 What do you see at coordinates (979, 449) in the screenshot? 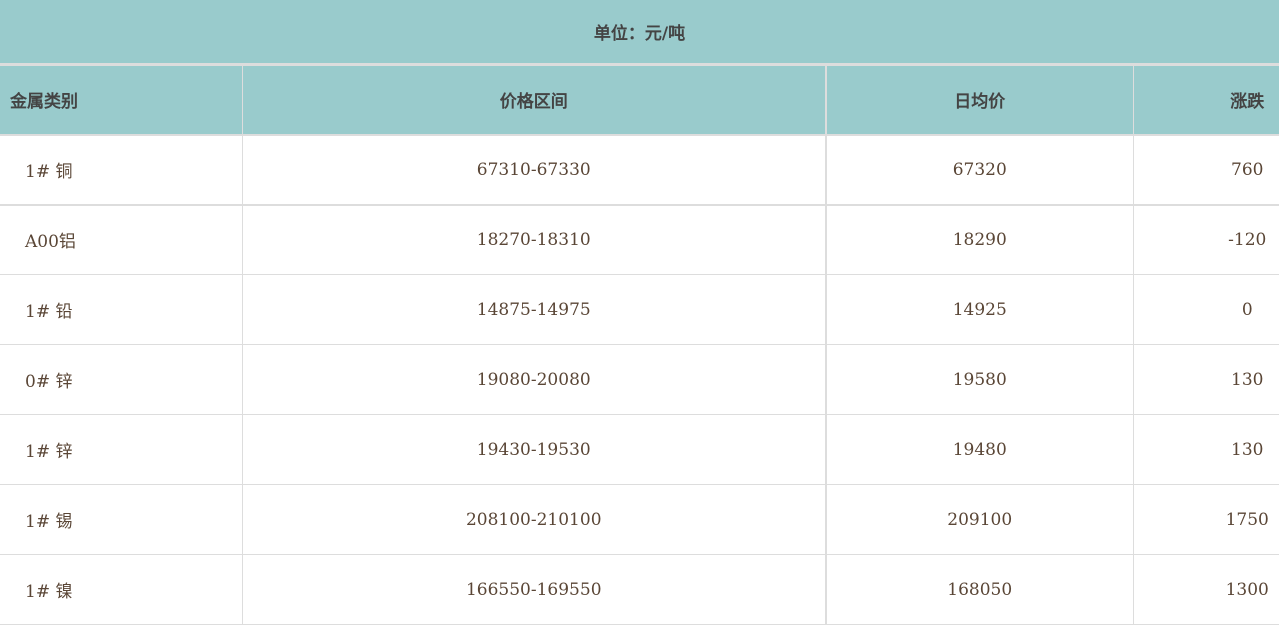
I see `cell-average-price: 19480` at bounding box center [979, 449].